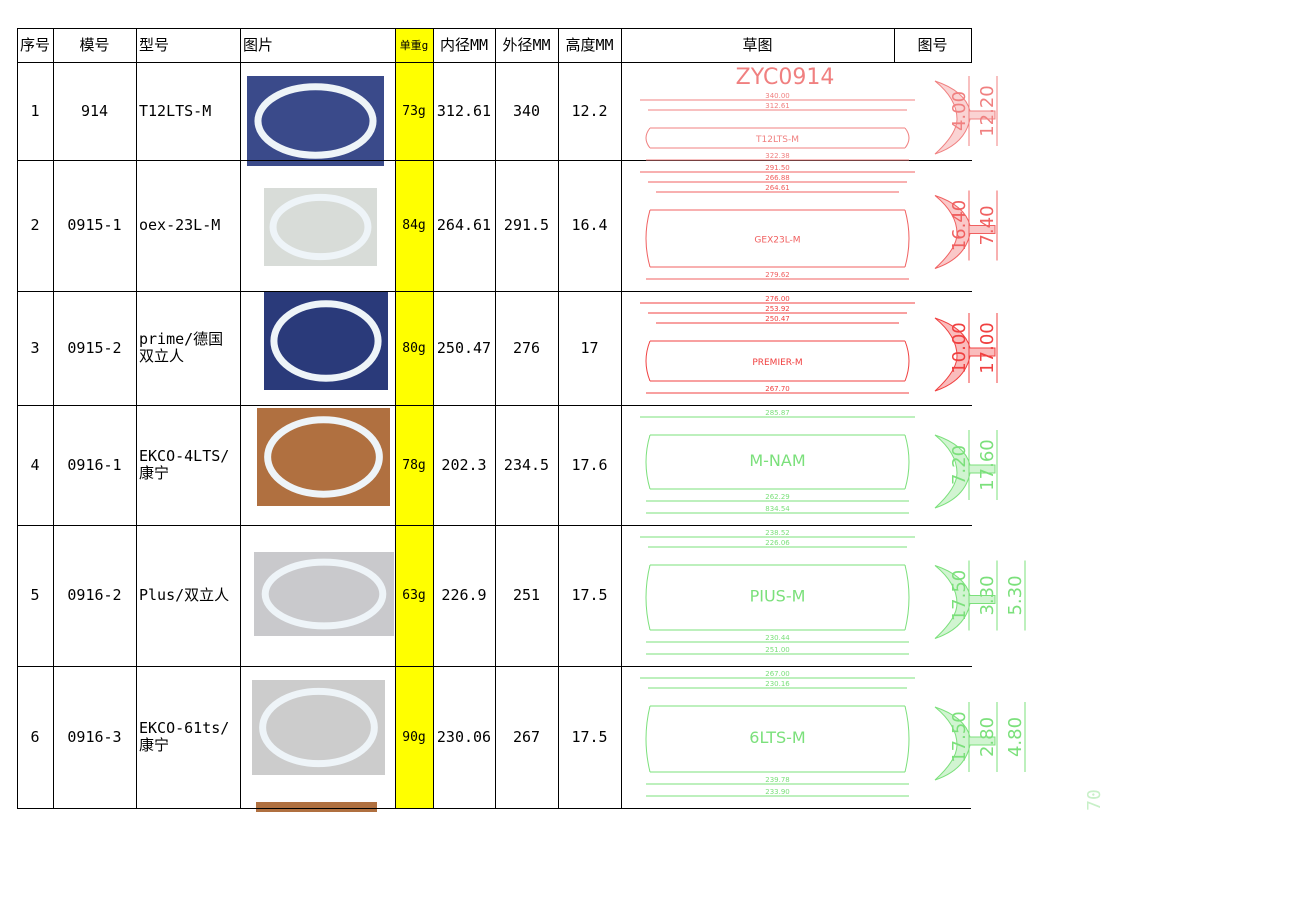 The width and height of the screenshot is (1293, 907). What do you see at coordinates (589, 110) in the screenshot?
I see `table-cell: 12.2` at bounding box center [589, 110].